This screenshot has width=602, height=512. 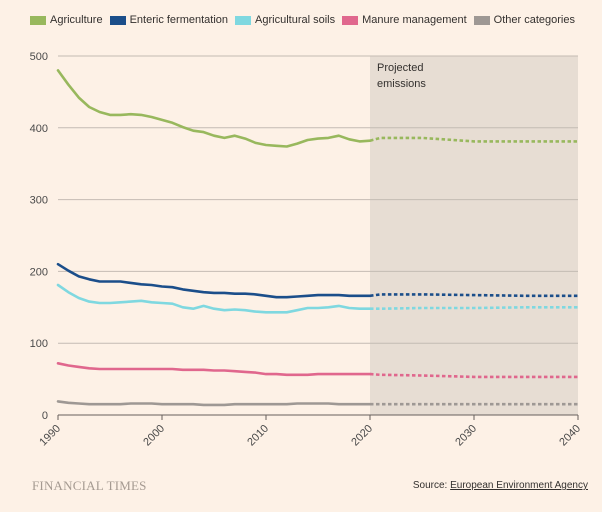 What do you see at coordinates (295, 20) in the screenshot?
I see `legend-label: Agricultural soils` at bounding box center [295, 20].